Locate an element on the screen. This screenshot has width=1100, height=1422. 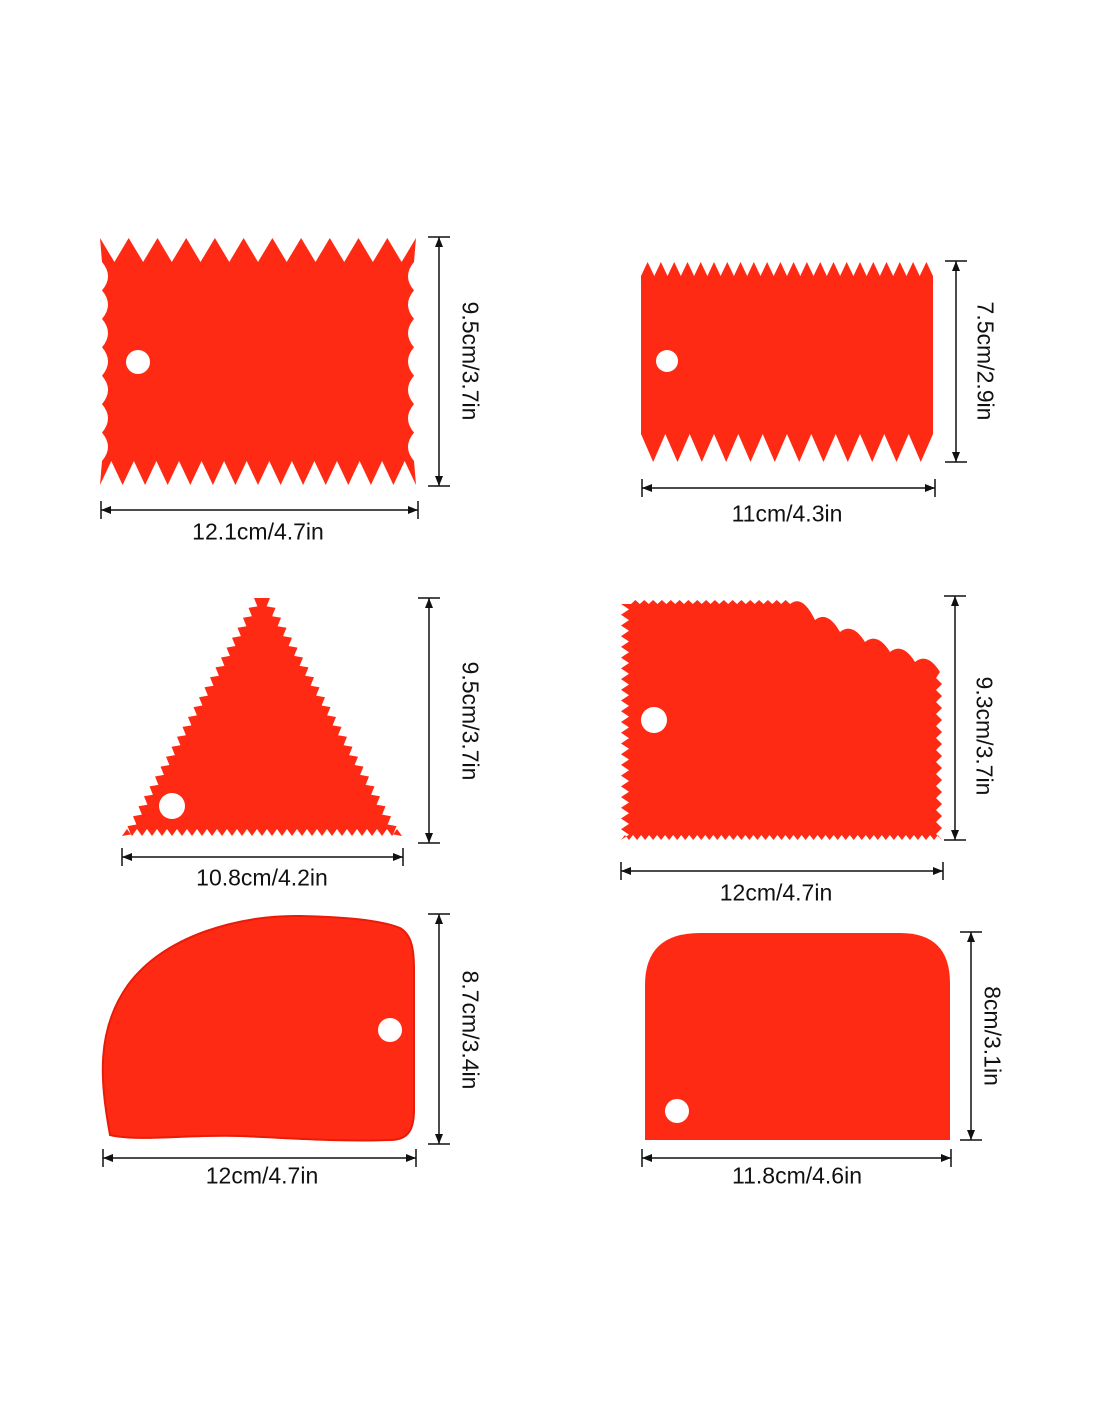
height-dimension-curved-bowl is located at coordinates (439, 1029).